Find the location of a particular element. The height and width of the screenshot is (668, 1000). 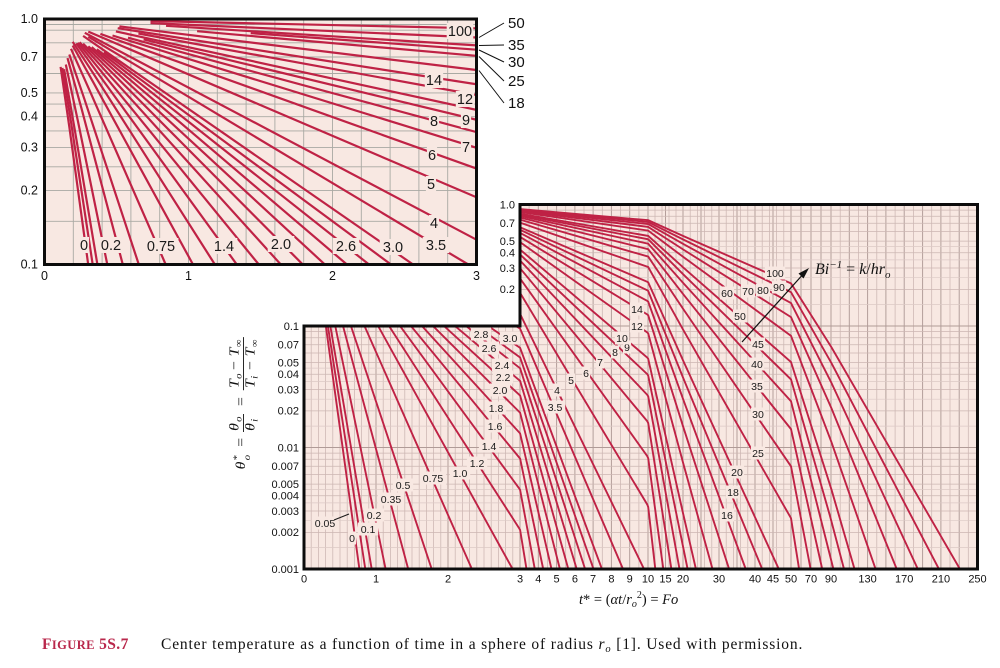

svg-text: 1 is located at coordinates (376, 580).